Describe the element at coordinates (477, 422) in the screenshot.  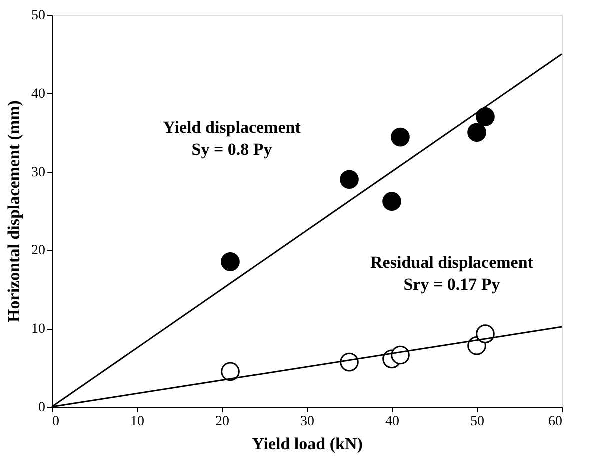
I see `x-tick-label: 50` at that location.